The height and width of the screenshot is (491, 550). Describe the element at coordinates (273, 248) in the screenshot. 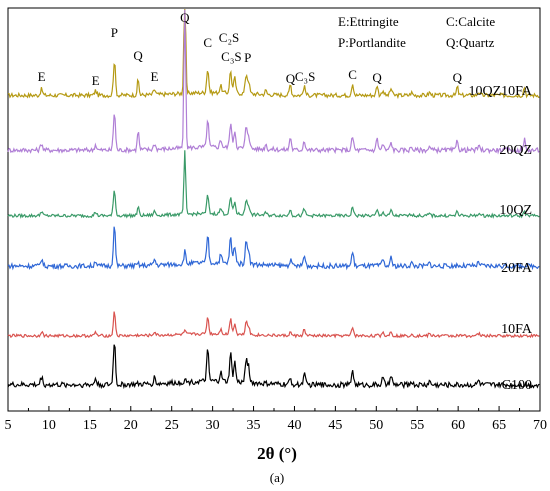

I see `series-line-20fa` at that location.